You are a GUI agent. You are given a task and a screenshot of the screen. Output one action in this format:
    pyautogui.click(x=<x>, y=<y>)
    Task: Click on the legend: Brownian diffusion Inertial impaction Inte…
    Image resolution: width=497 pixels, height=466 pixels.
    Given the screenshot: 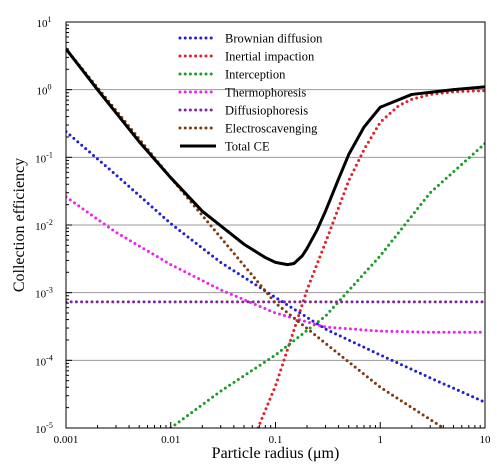 What is the action you would take?
    pyautogui.click(x=250, y=93)
    